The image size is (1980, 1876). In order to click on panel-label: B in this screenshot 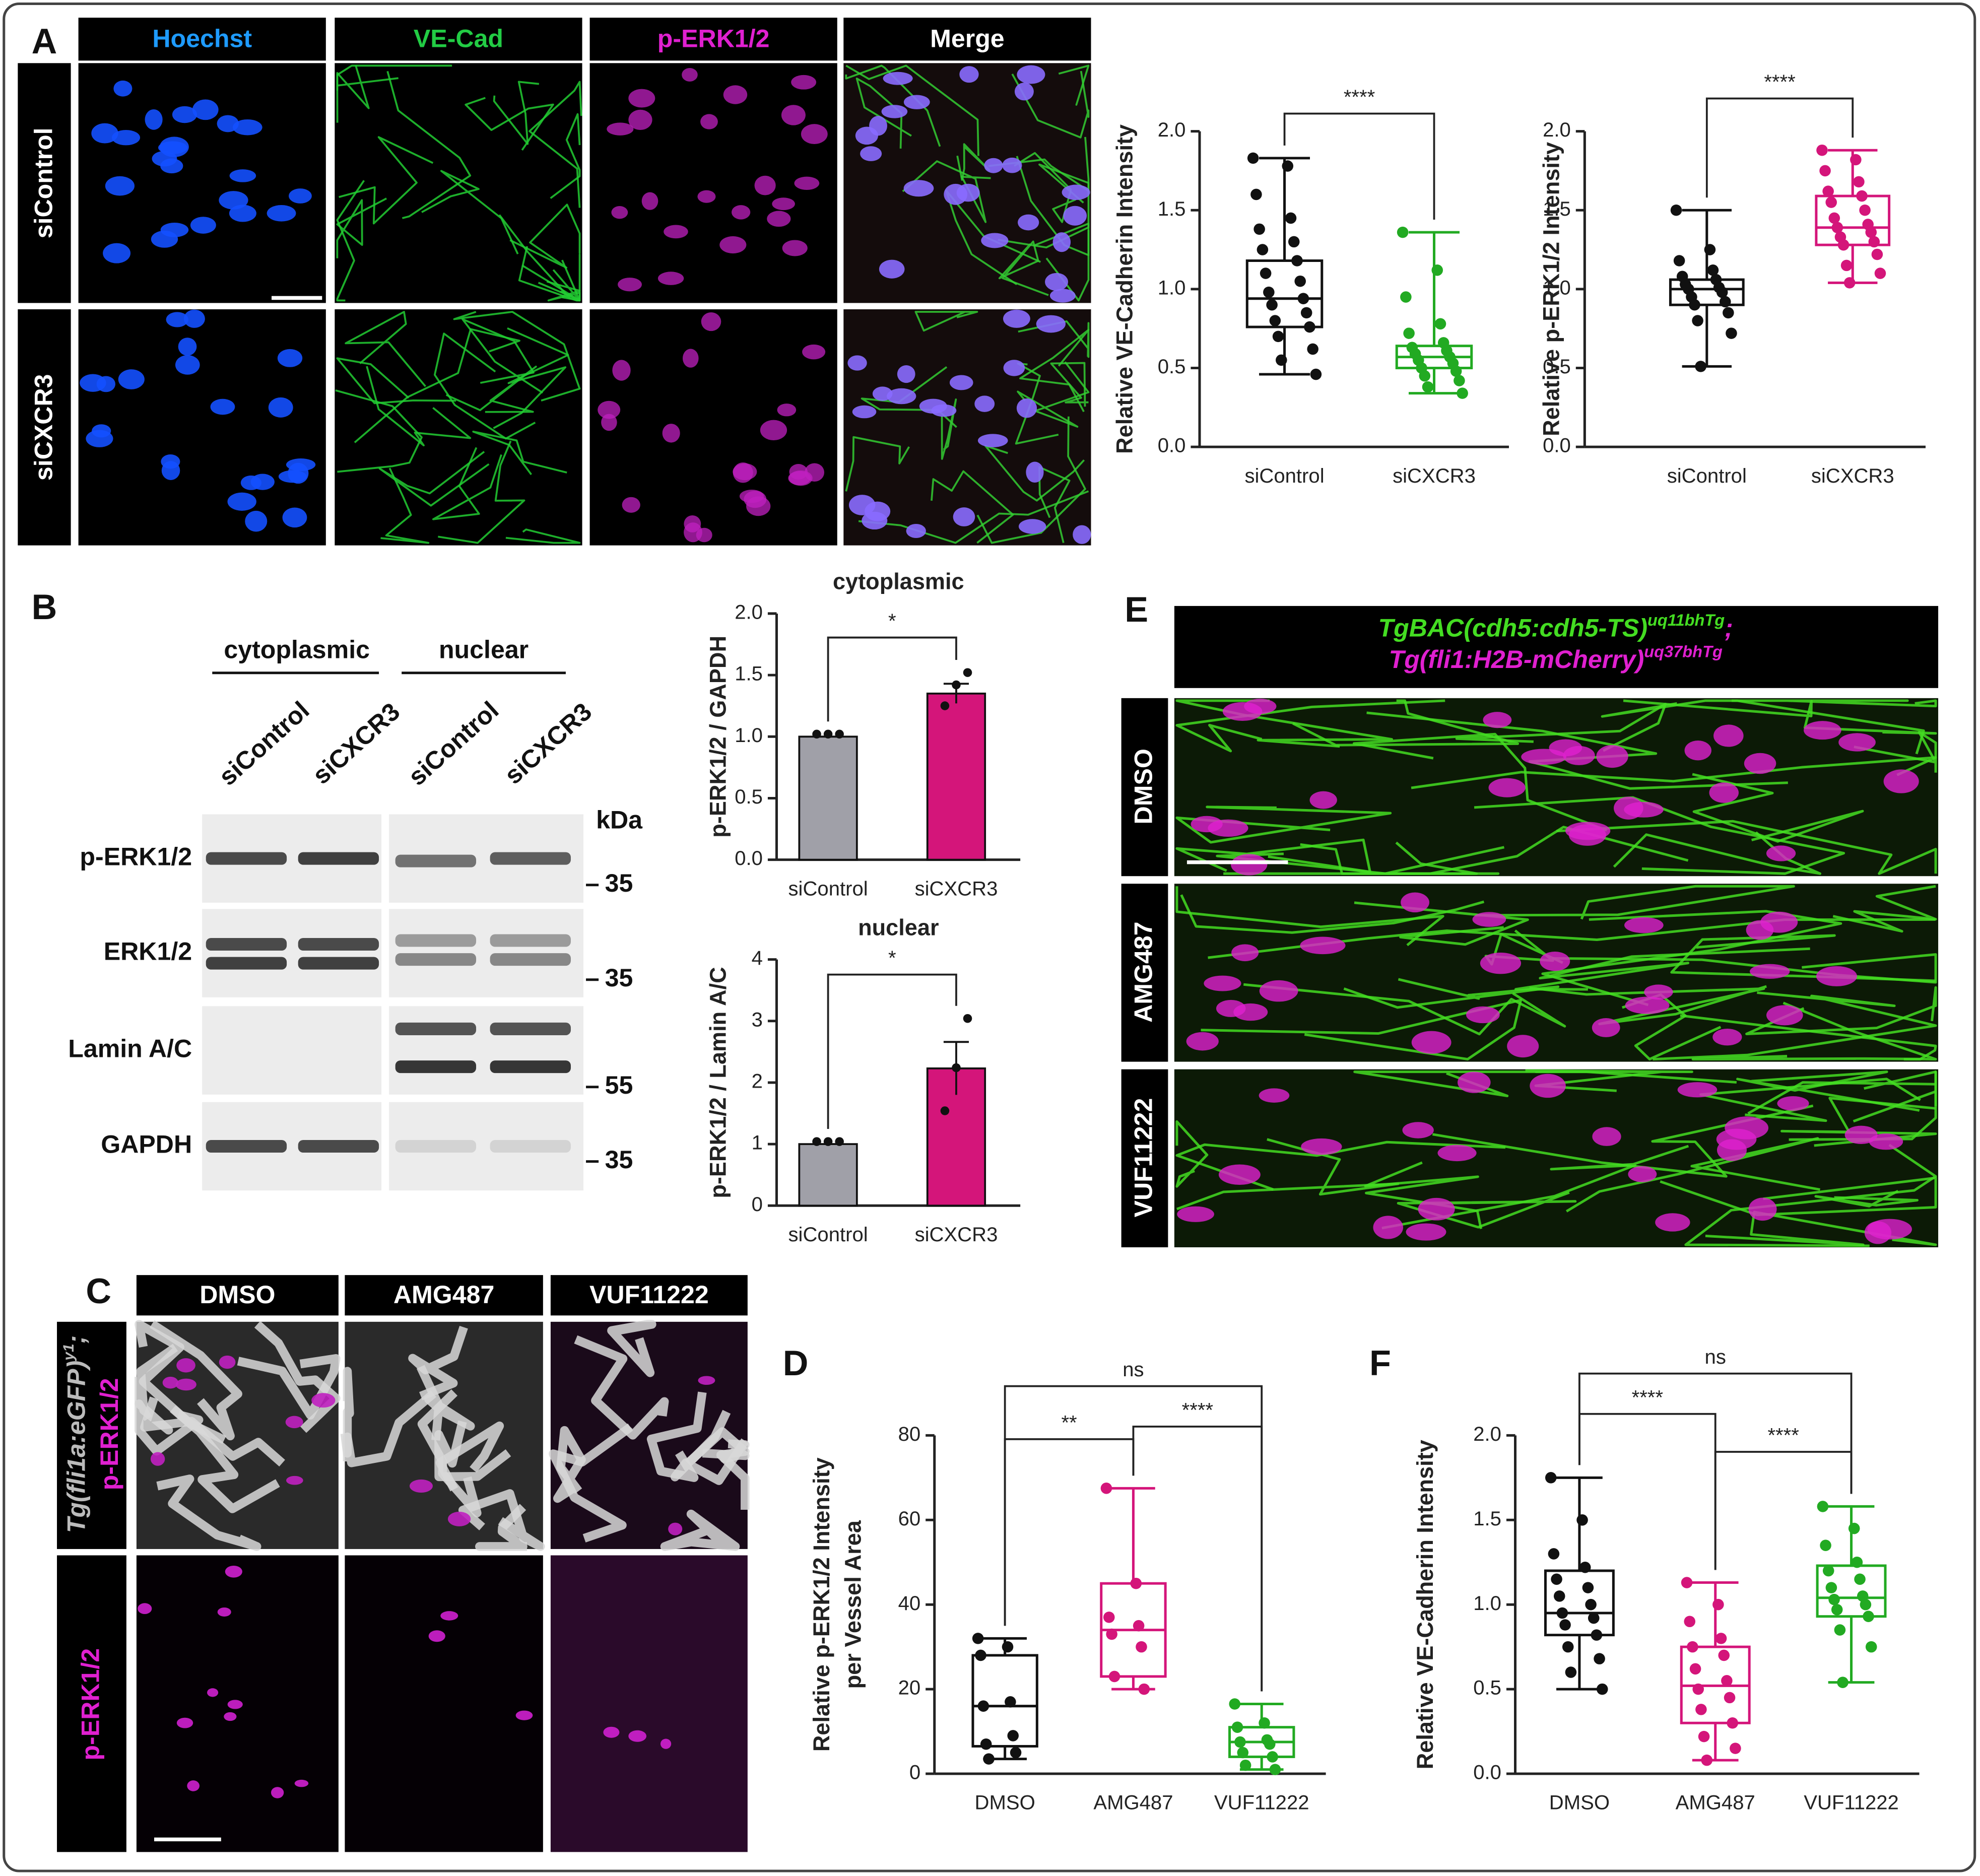, I will do `click(44, 607)`.